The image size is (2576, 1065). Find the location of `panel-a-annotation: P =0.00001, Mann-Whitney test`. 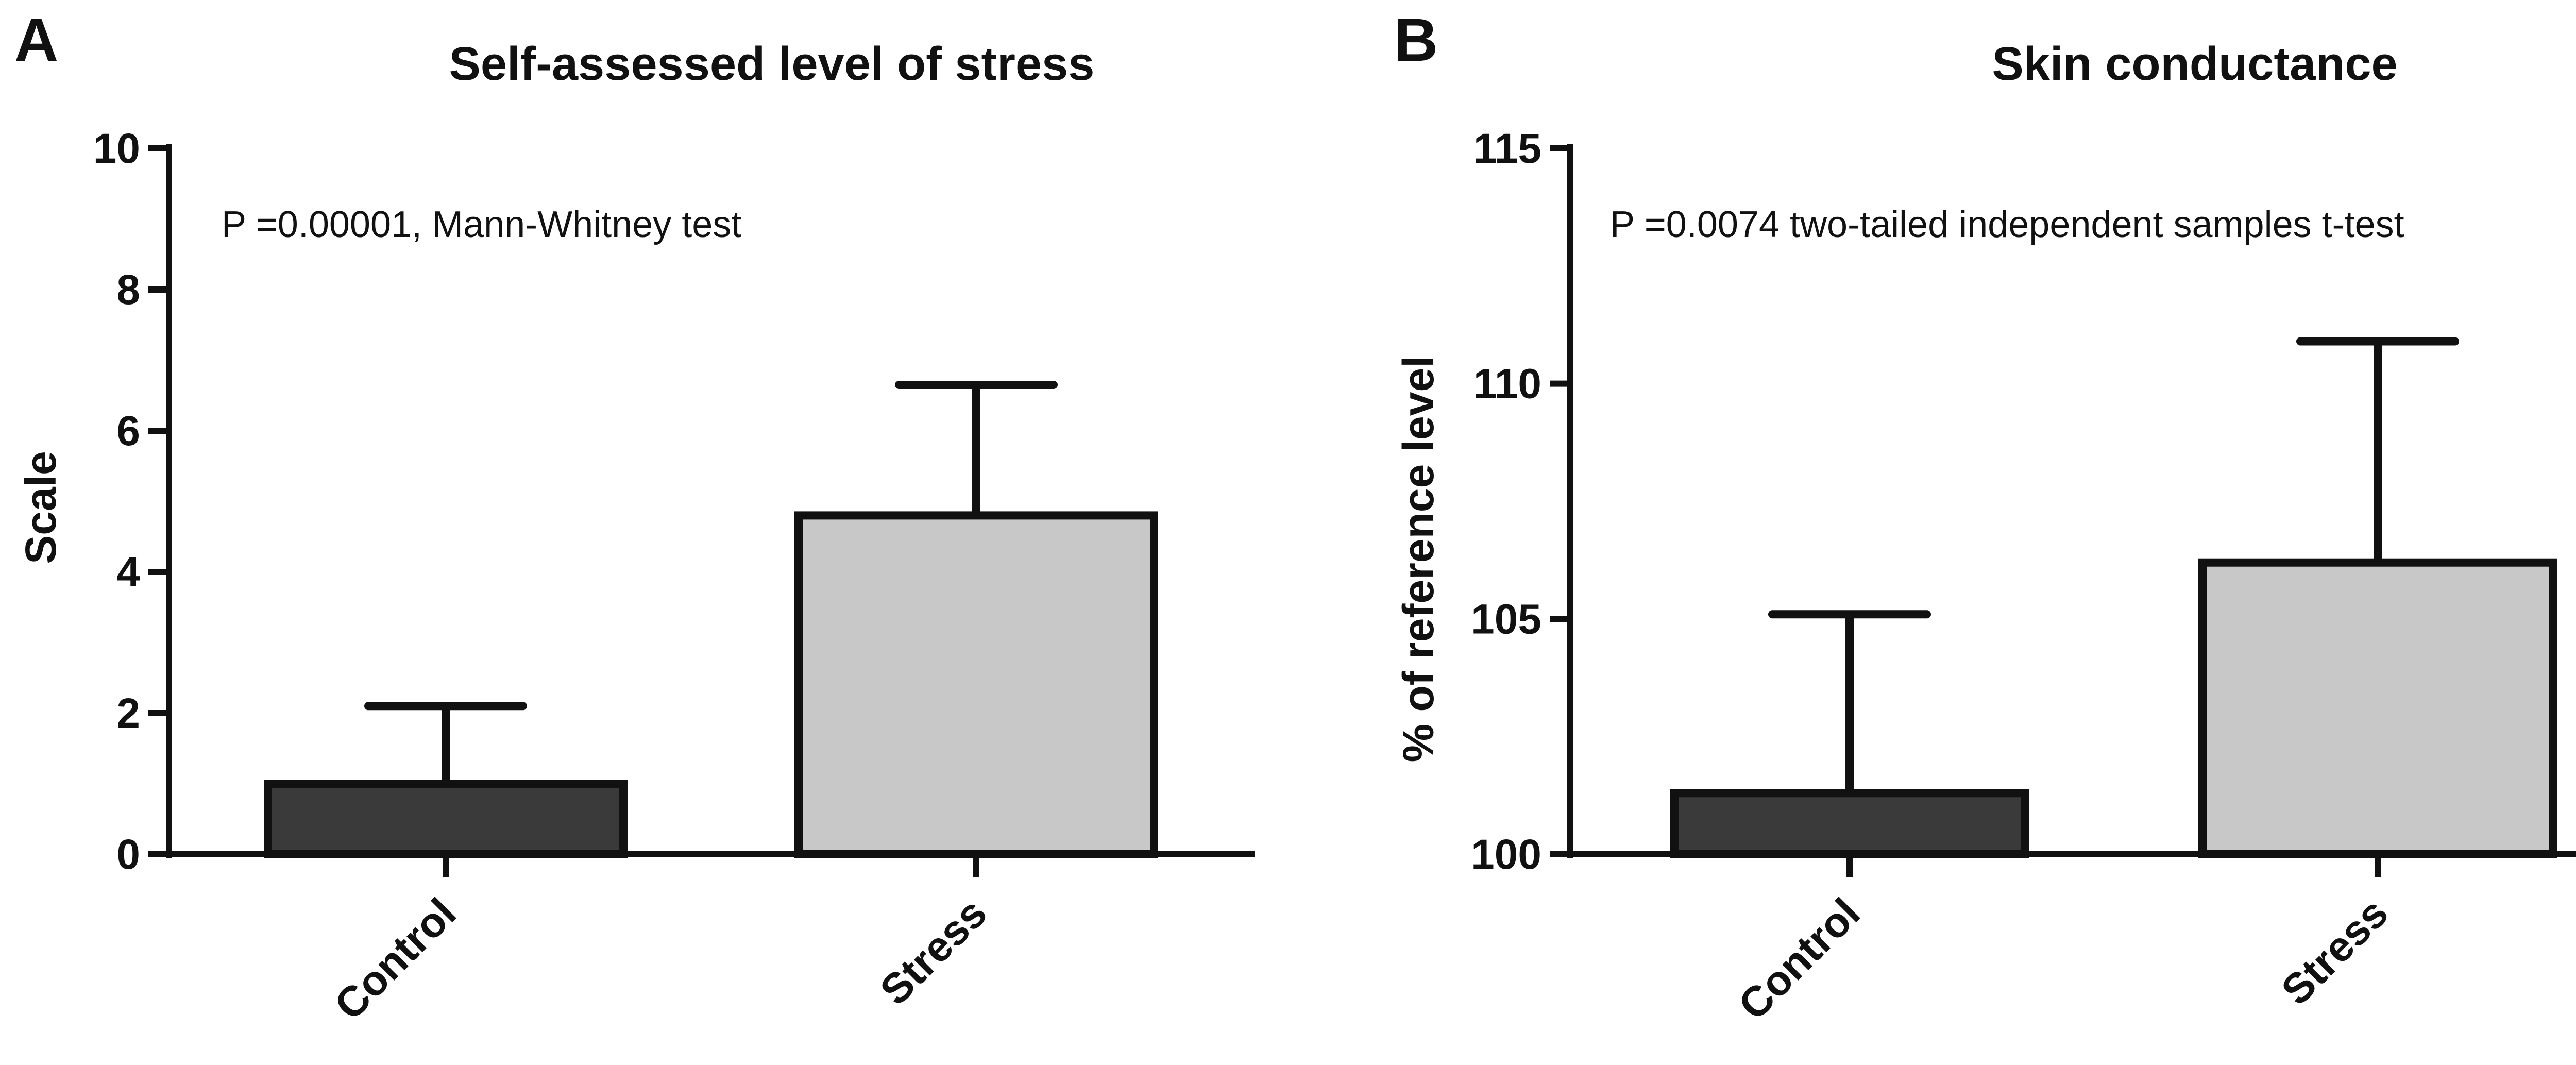

panel-a-annotation: P =0.00001, Mann-Whitney test is located at coordinates (481, 224).